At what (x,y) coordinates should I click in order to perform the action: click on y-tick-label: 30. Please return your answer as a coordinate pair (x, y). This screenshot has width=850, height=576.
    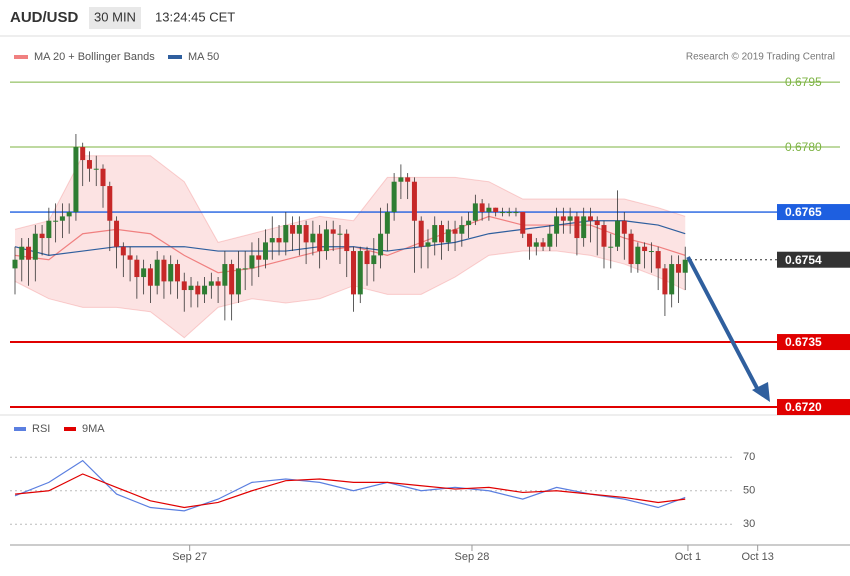
    Looking at the image, I should click on (749, 524).